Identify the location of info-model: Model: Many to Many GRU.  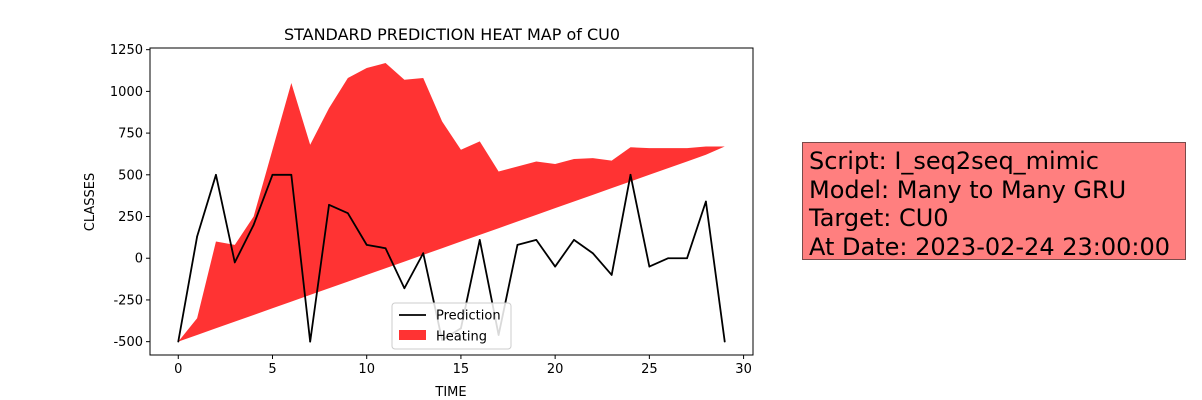
(968, 189).